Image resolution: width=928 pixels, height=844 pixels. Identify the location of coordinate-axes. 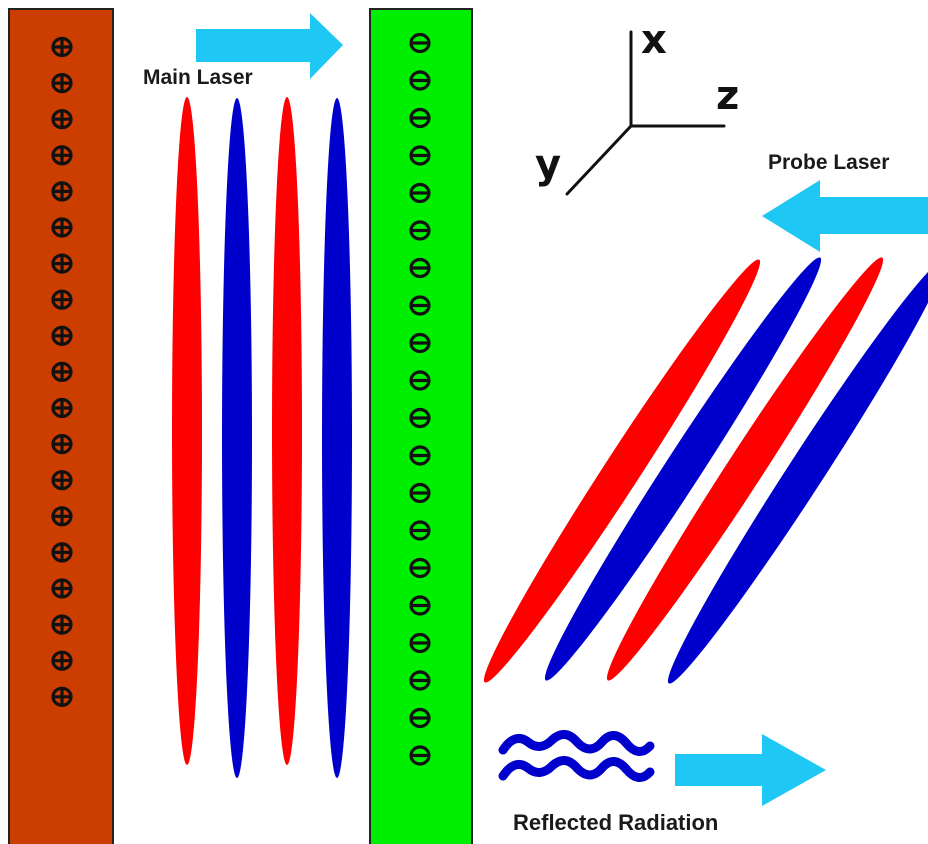
(645, 113).